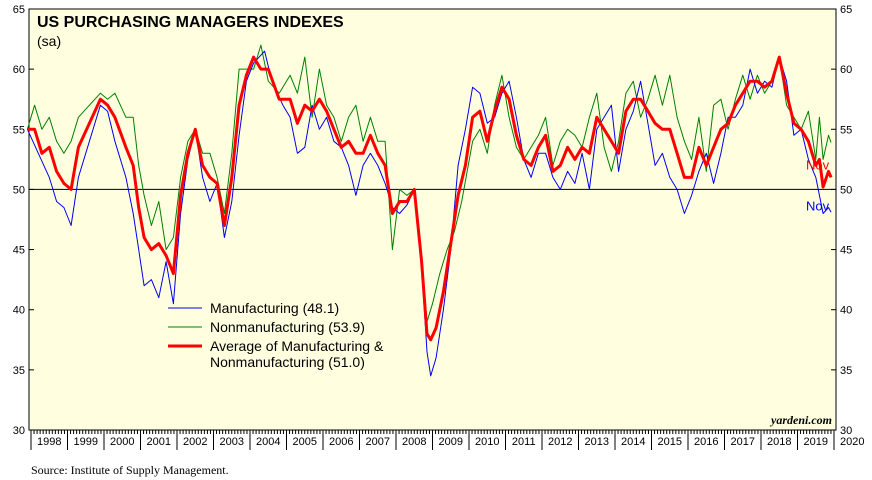 The width and height of the screenshot is (872, 480). I want to click on y-tick-label-left: 60, so click(19, 70).